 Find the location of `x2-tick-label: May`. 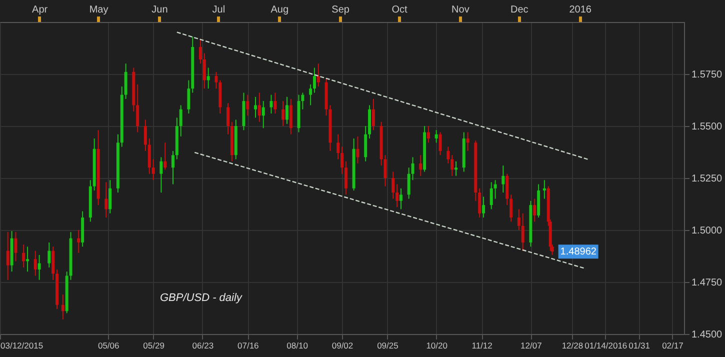

x2-tick-label: May is located at coordinates (98, 10).